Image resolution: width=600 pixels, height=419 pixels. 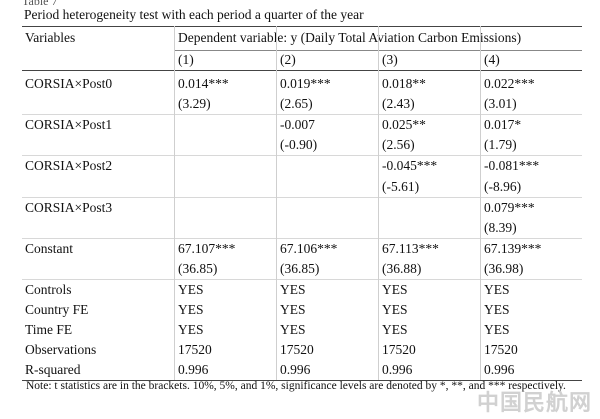 I want to click on column-header-2: (2), so click(x=288, y=59).